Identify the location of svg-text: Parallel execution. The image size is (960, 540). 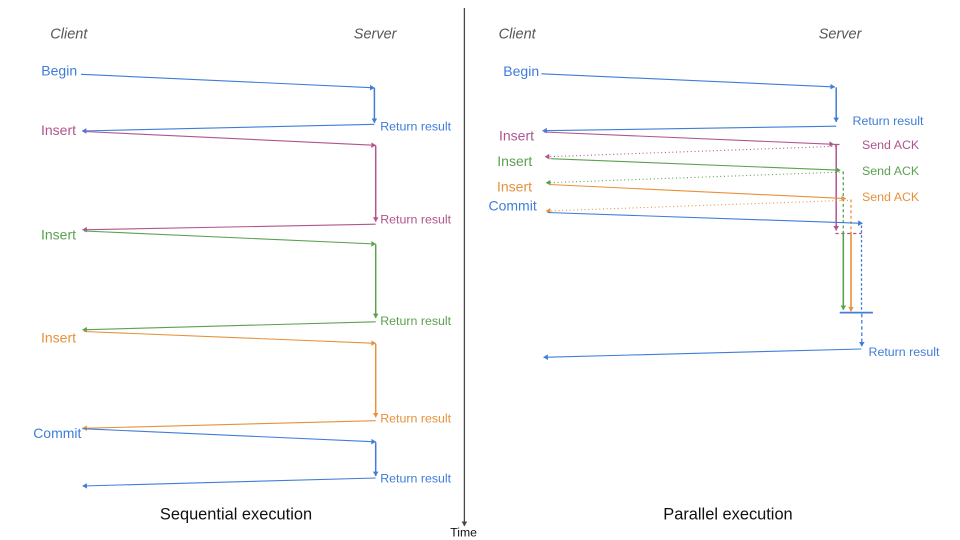
(727, 514).